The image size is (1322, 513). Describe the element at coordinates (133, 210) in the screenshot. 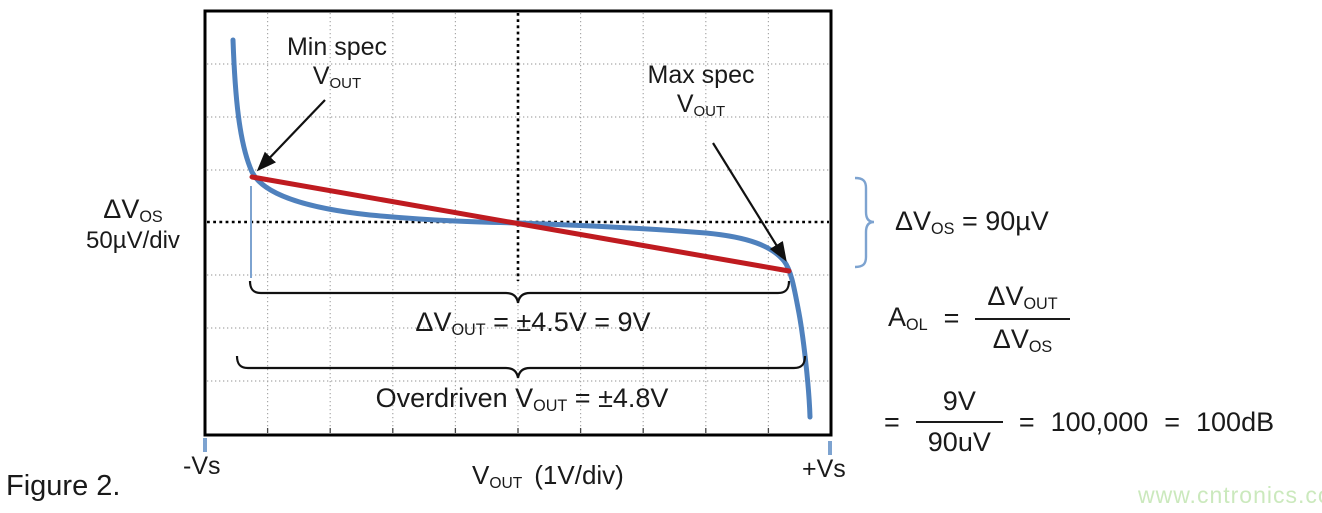

I see `y-axis-symbol: ΔVOS` at that location.